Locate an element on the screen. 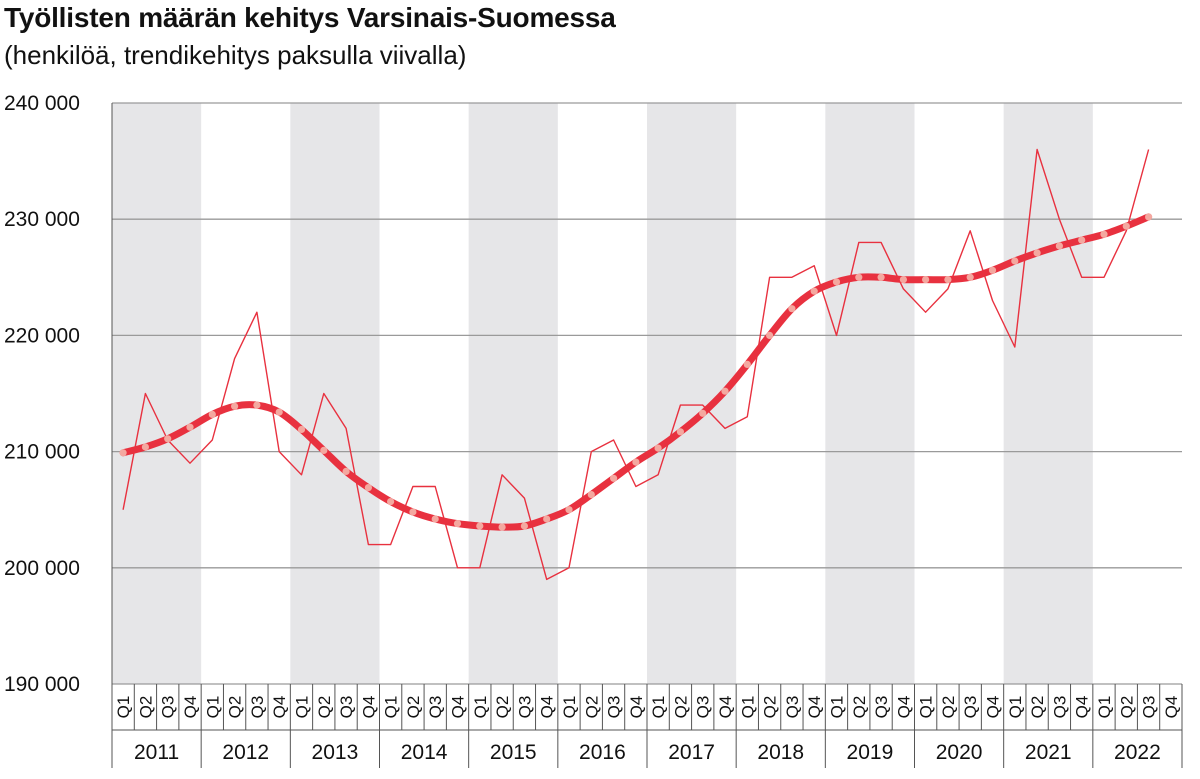  y-tick-label: 210 000 is located at coordinates (42, 452).